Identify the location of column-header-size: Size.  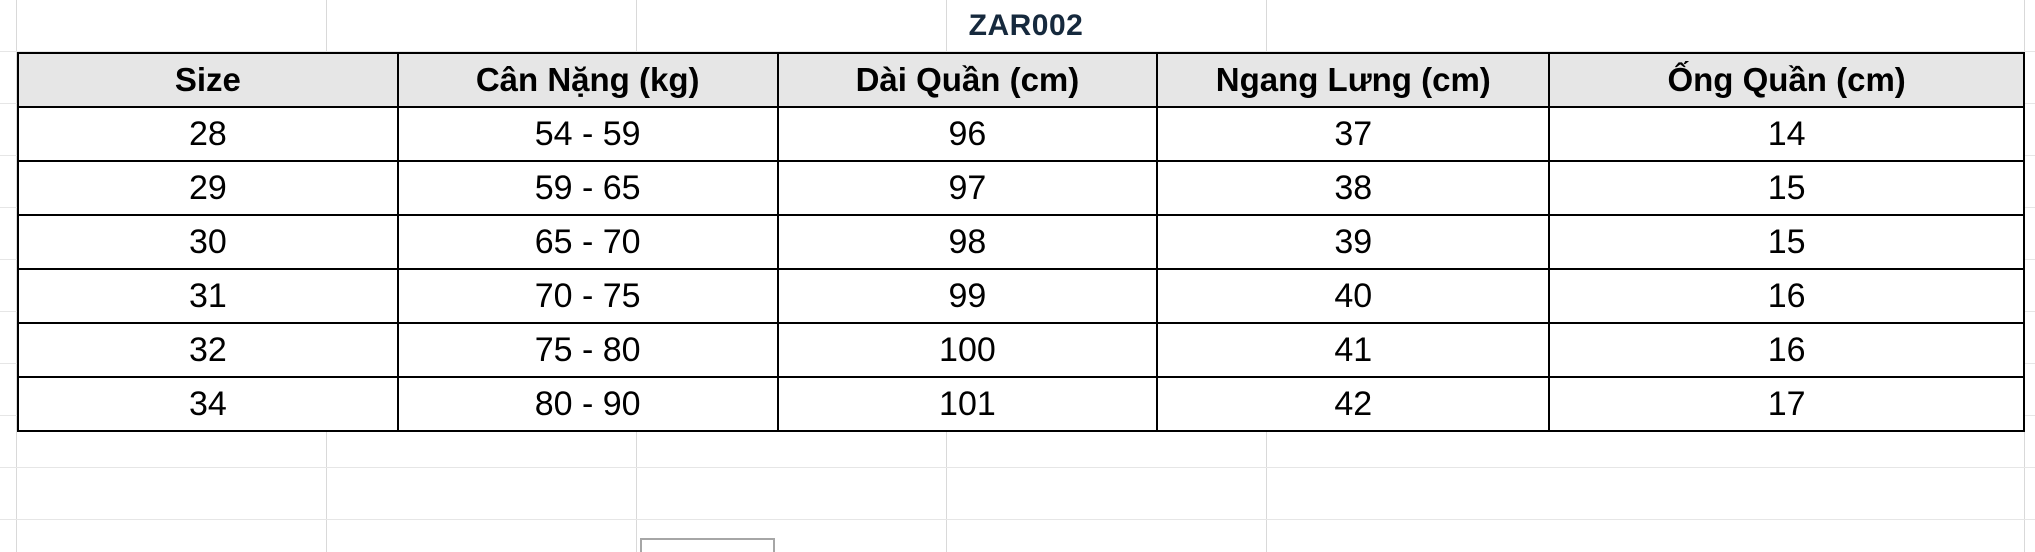
(208, 80).